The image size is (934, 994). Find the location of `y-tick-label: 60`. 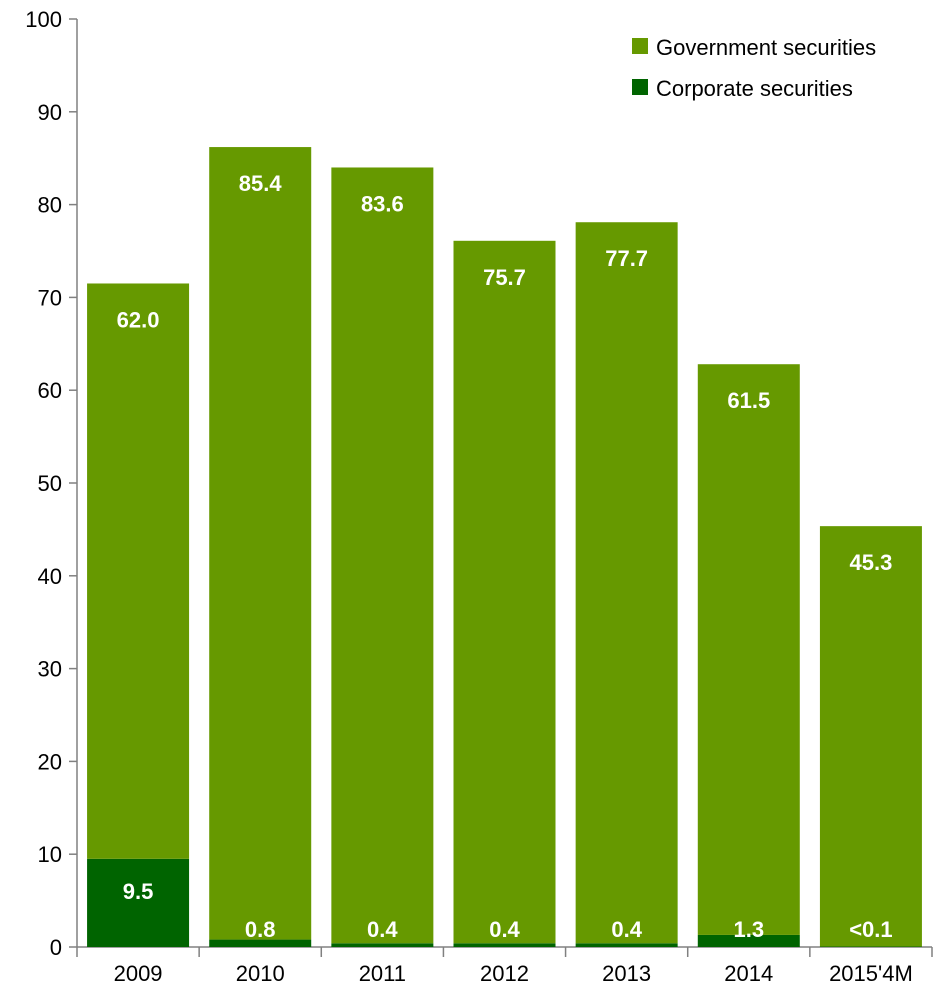

y-tick-label: 60 is located at coordinates (50, 390).